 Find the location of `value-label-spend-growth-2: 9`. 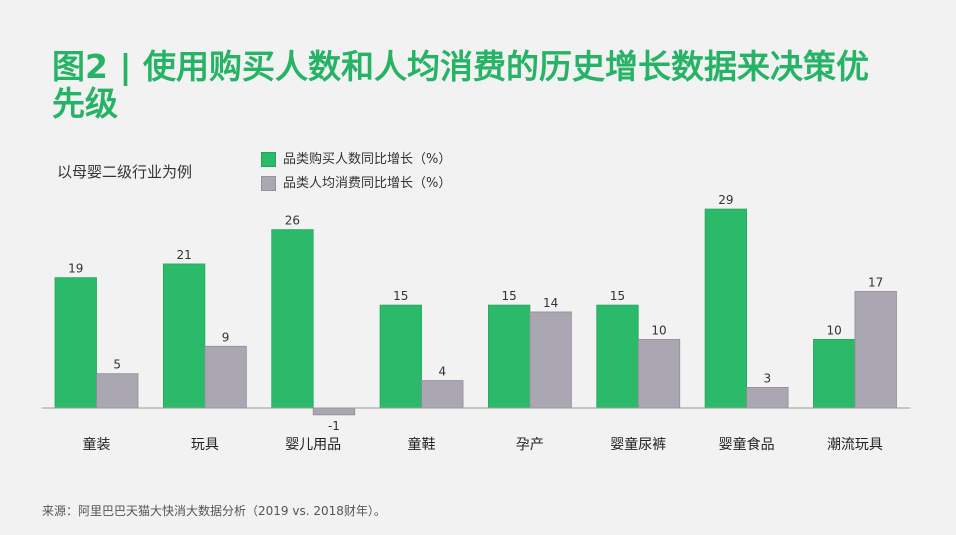

value-label-spend-growth-2: 9 is located at coordinates (226, 337).